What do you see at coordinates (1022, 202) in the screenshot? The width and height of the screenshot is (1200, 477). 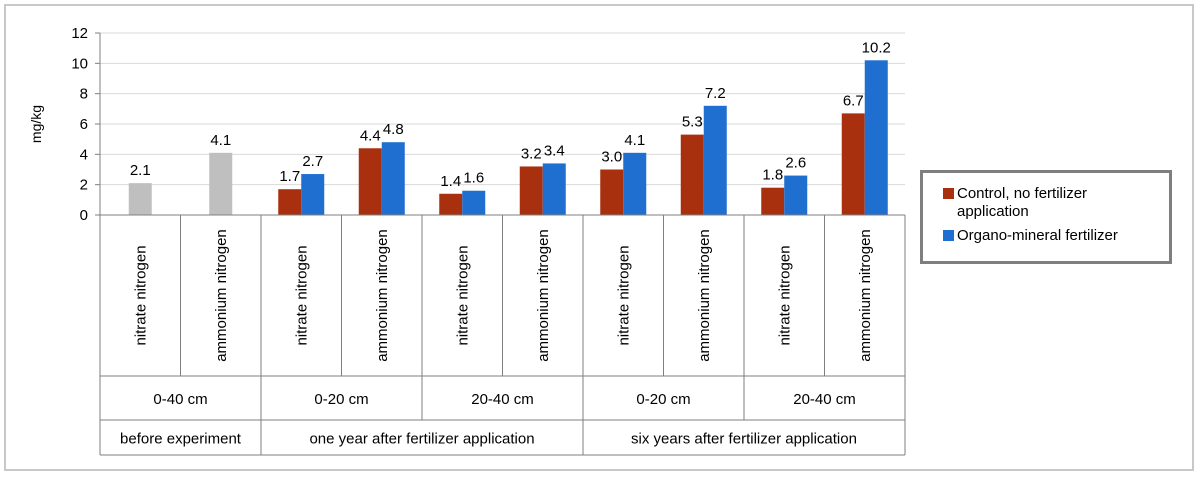 I see `legend-label-control: Control, no fertilizer application` at bounding box center [1022, 202].